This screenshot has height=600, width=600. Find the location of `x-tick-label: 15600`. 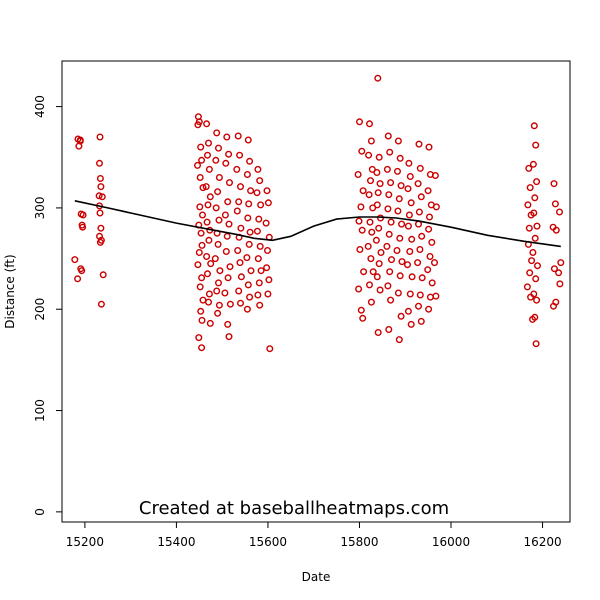

x-tick-label: 15600 is located at coordinates (268, 542).